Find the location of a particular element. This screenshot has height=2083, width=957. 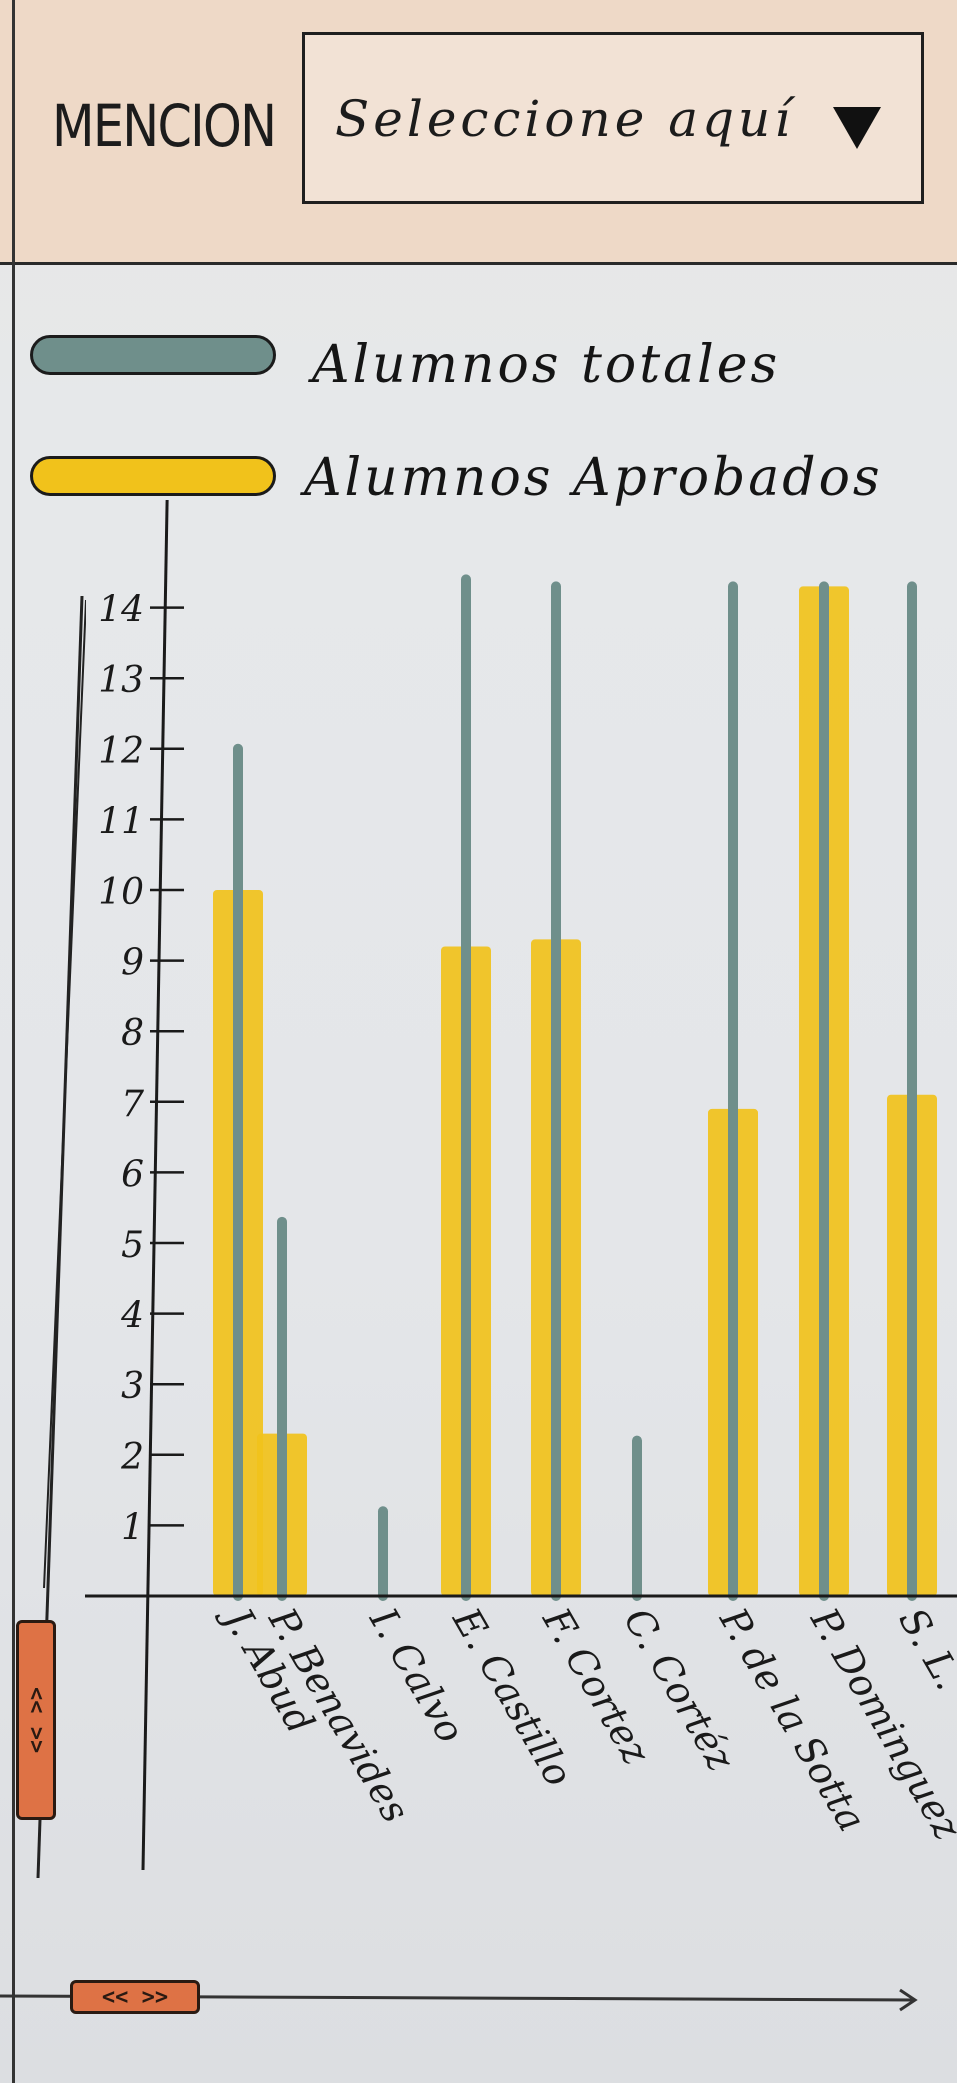

y-tick-label: 6 is located at coordinates (132, 1174).